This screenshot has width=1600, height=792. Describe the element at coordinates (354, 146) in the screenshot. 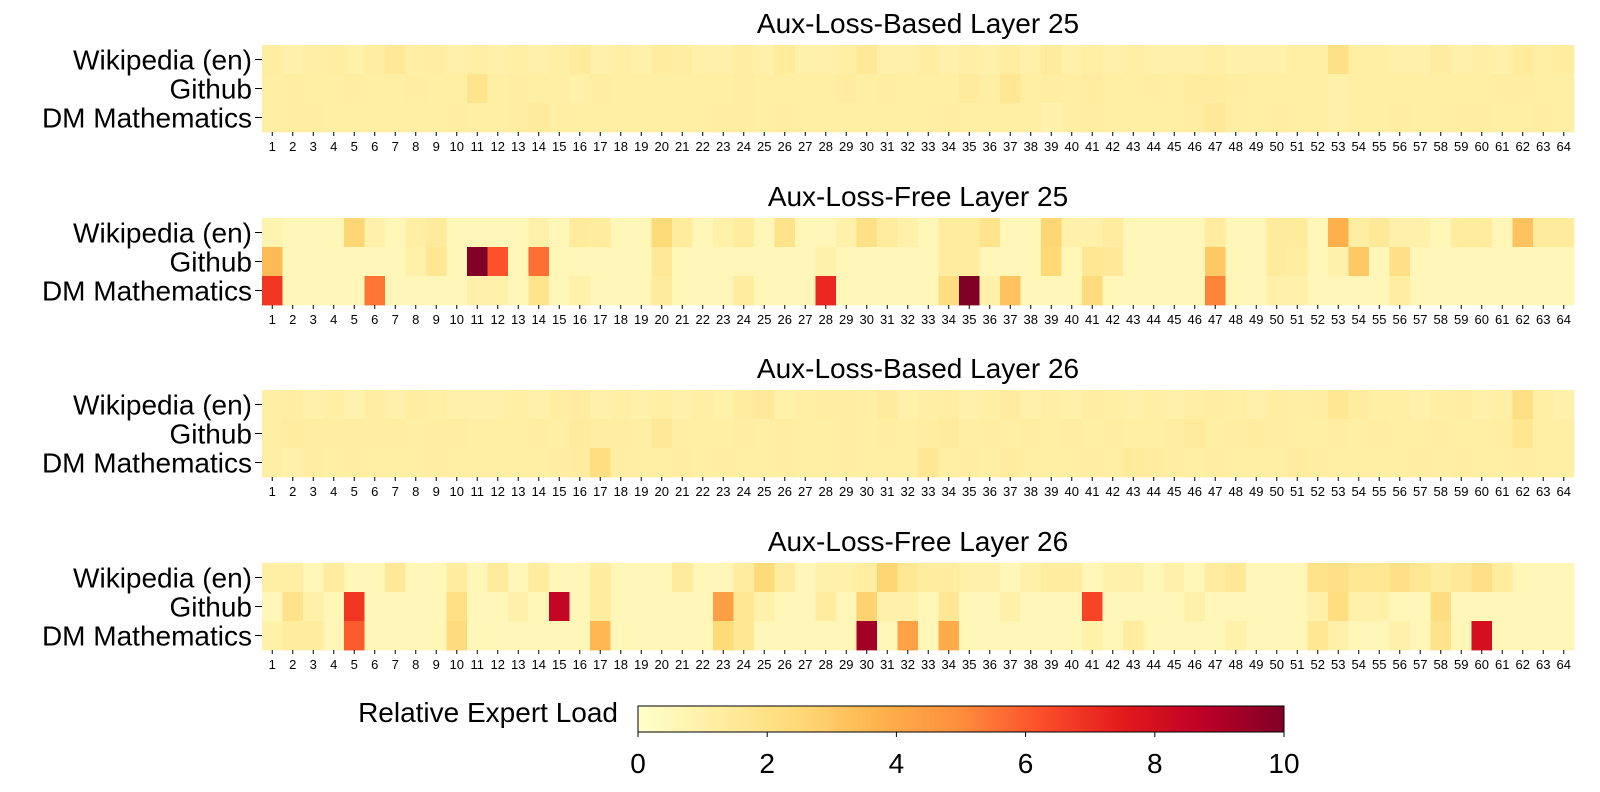

I see `x-tick-label: 5` at that location.